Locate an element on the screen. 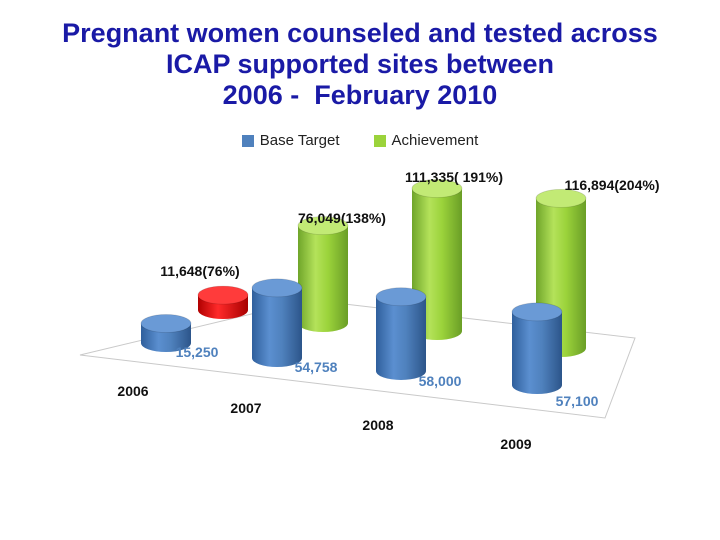  bar-base-target-2007 is located at coordinates (277, 322).